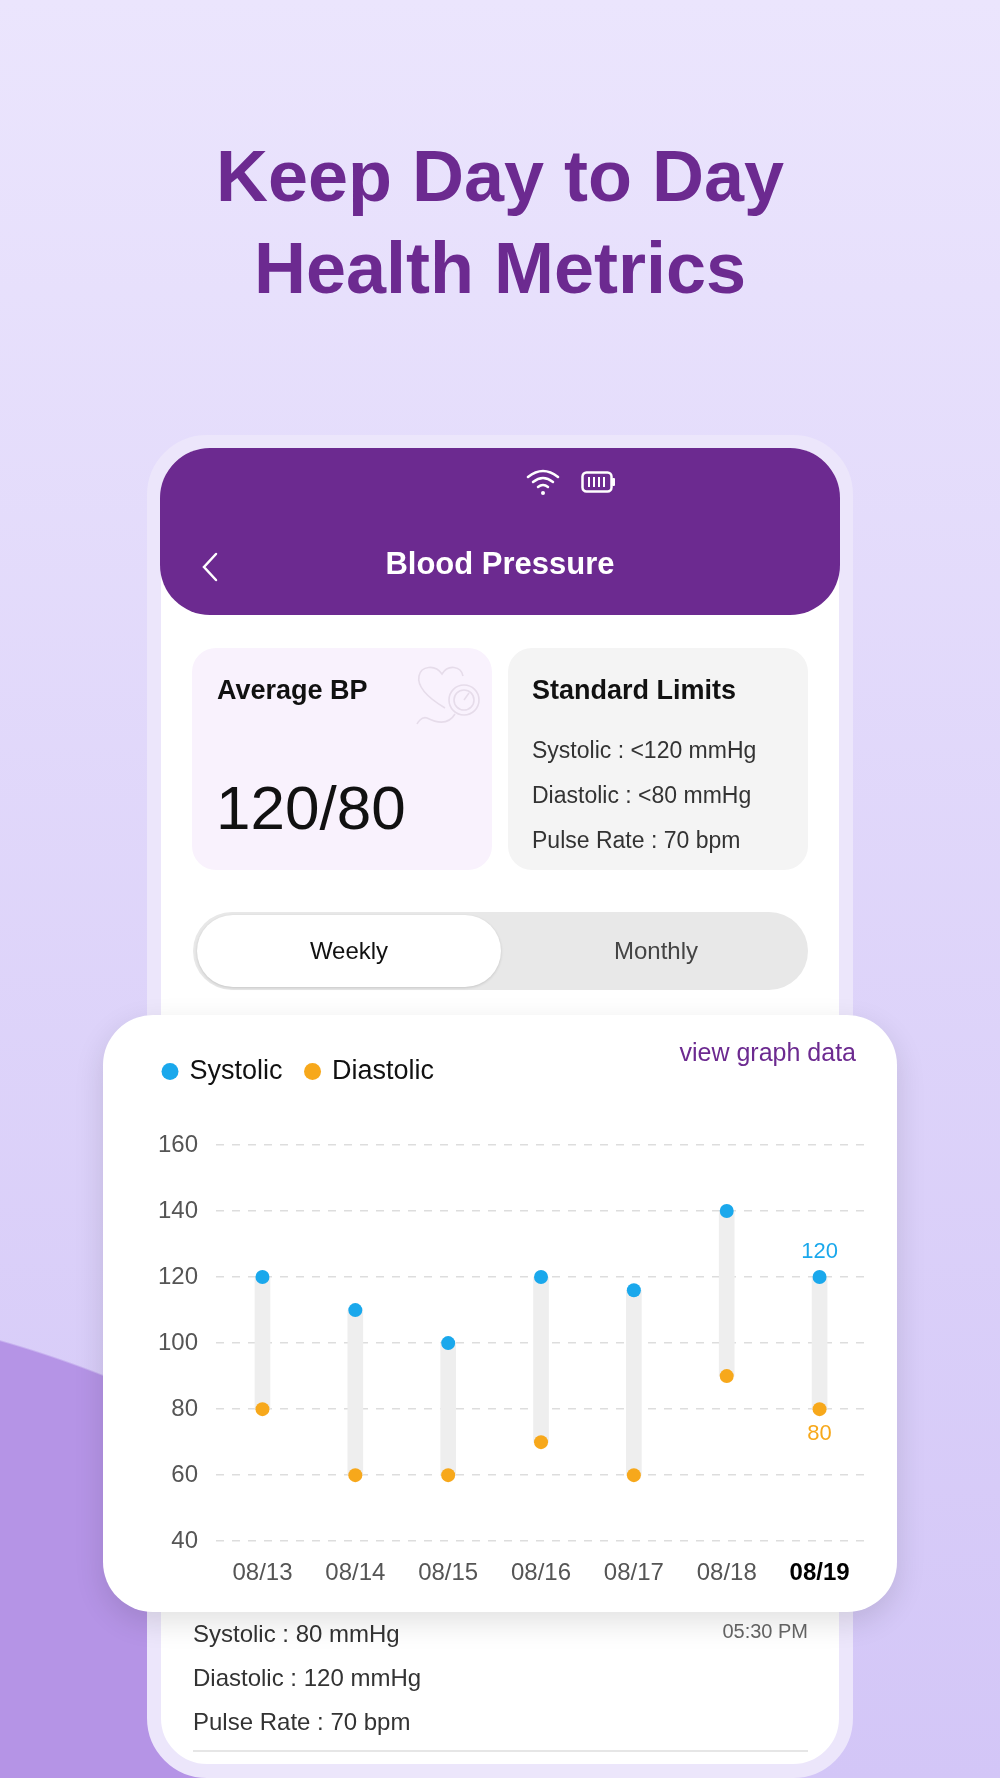  I want to click on y-tick-label: 100, so click(178, 1341).